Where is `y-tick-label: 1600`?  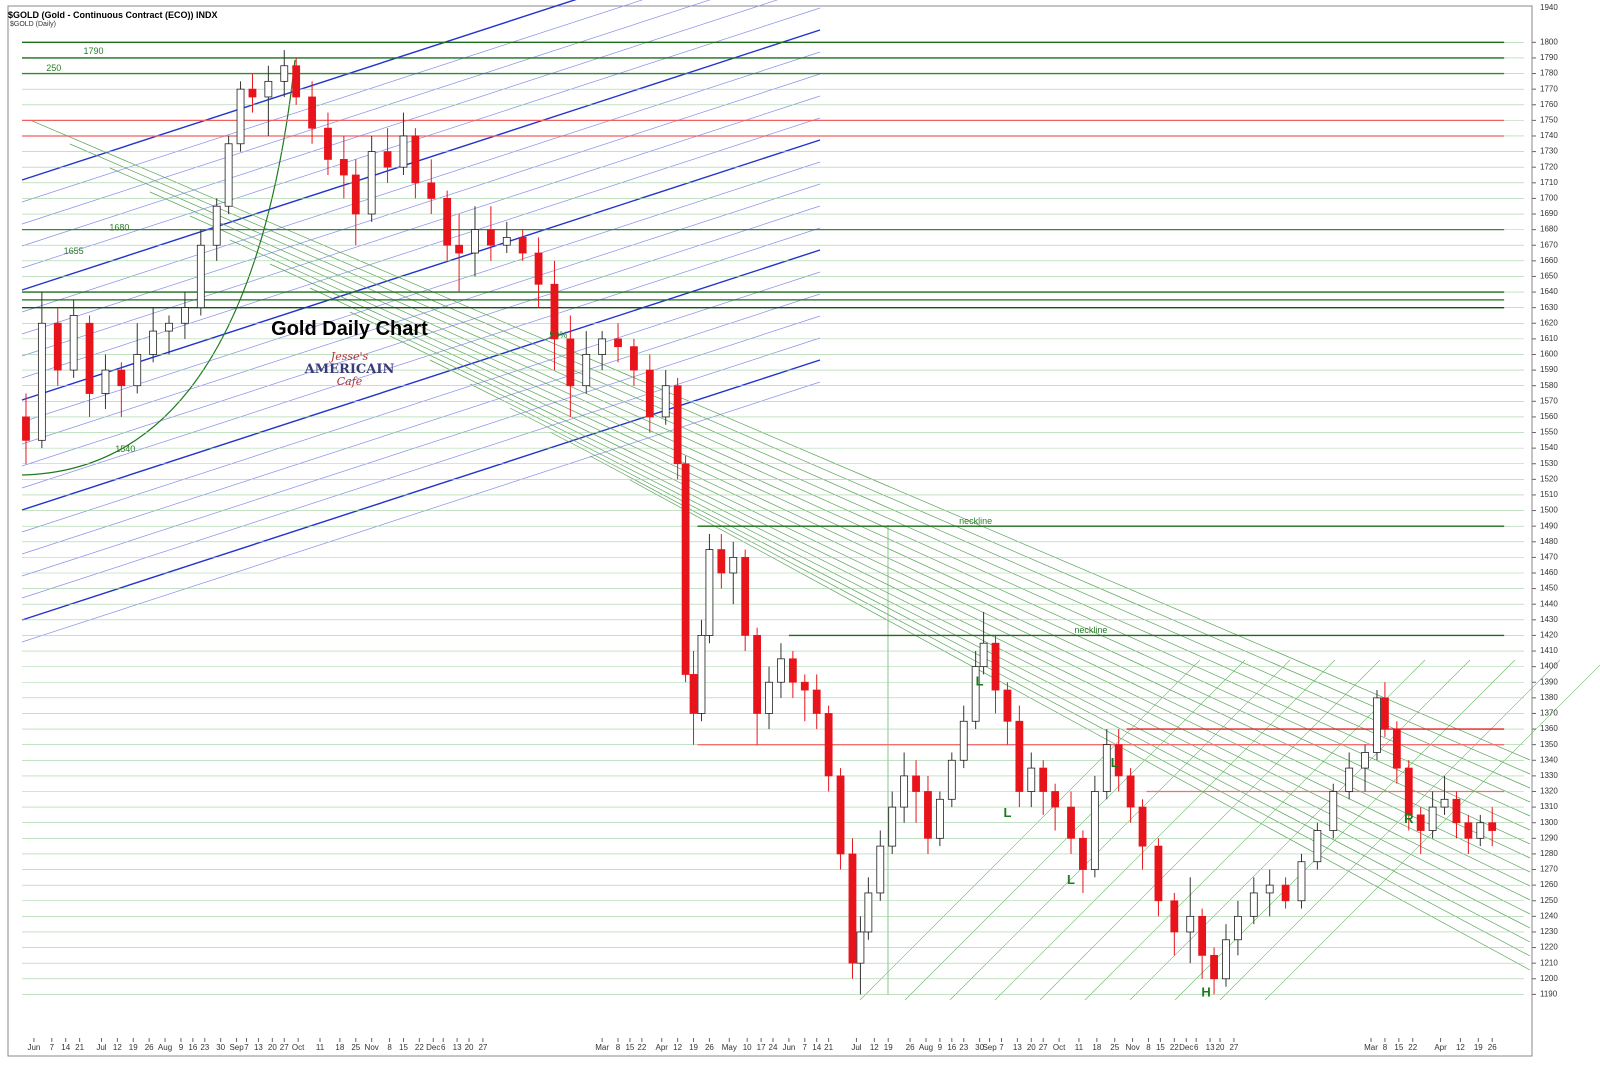
y-tick-label: 1600 is located at coordinates (1549, 354).